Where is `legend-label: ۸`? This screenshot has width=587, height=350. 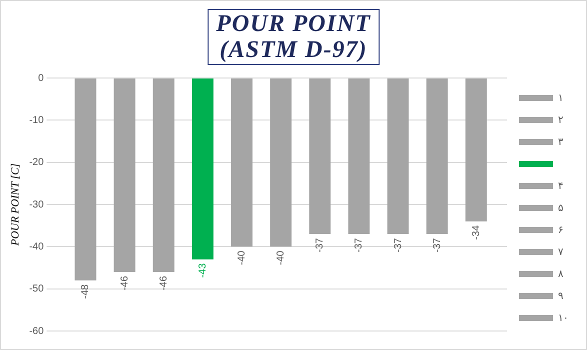 legend-label: ۸ is located at coordinates (561, 274).